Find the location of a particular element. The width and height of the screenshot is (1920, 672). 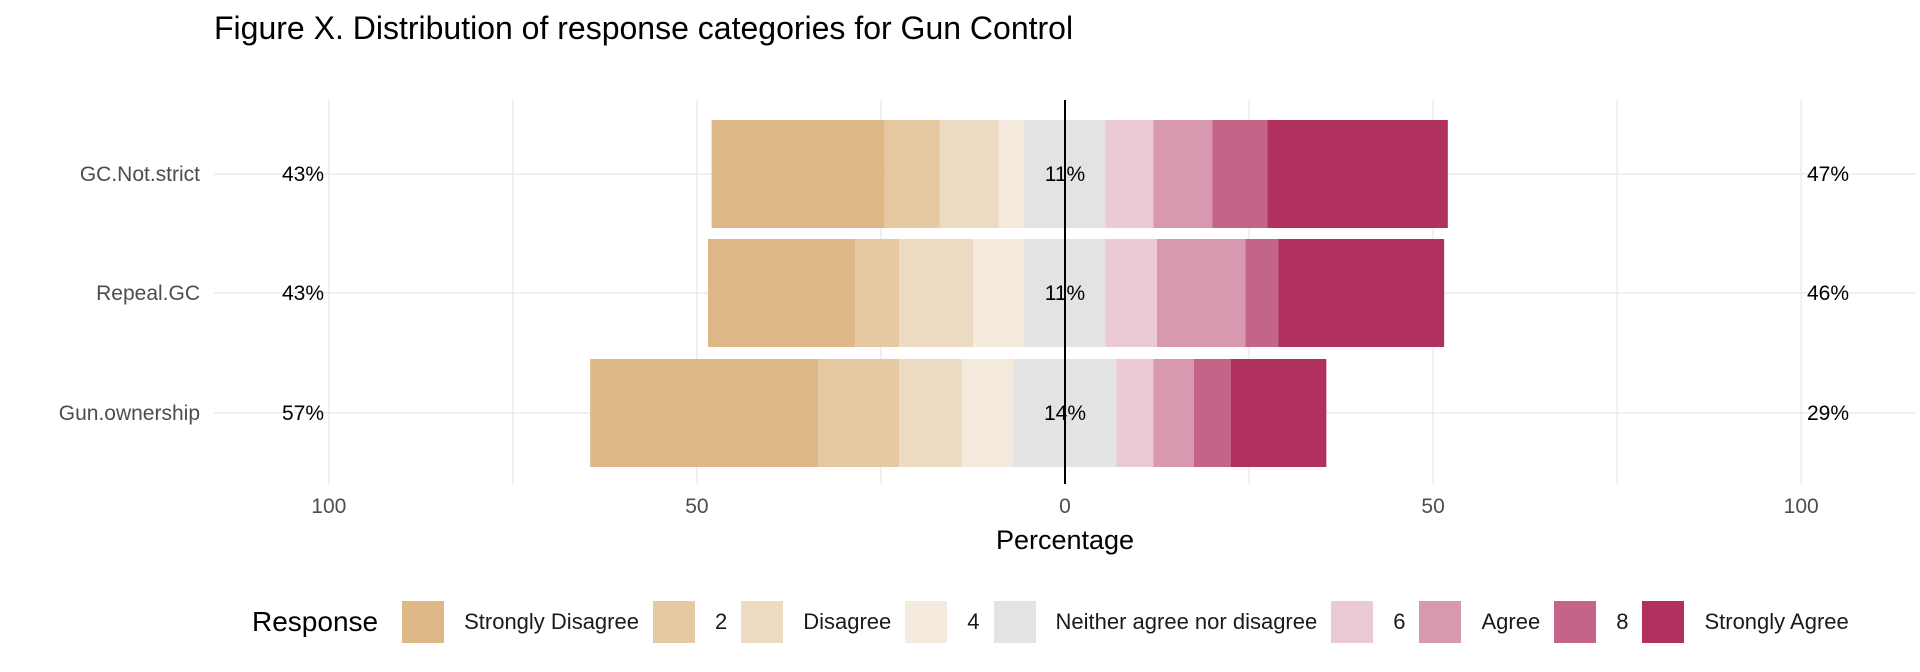

legend-title: Response is located at coordinates (315, 621).